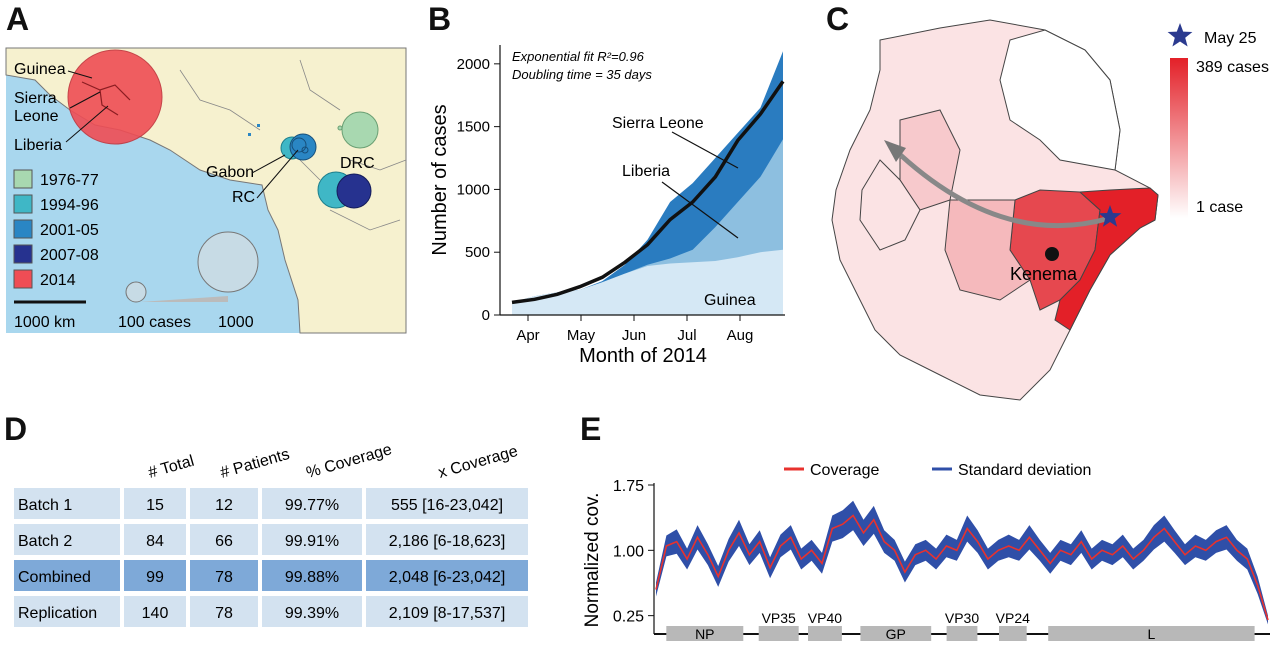 The height and width of the screenshot is (646, 1280). I want to click on district-koinadugu, so click(1060, 100).